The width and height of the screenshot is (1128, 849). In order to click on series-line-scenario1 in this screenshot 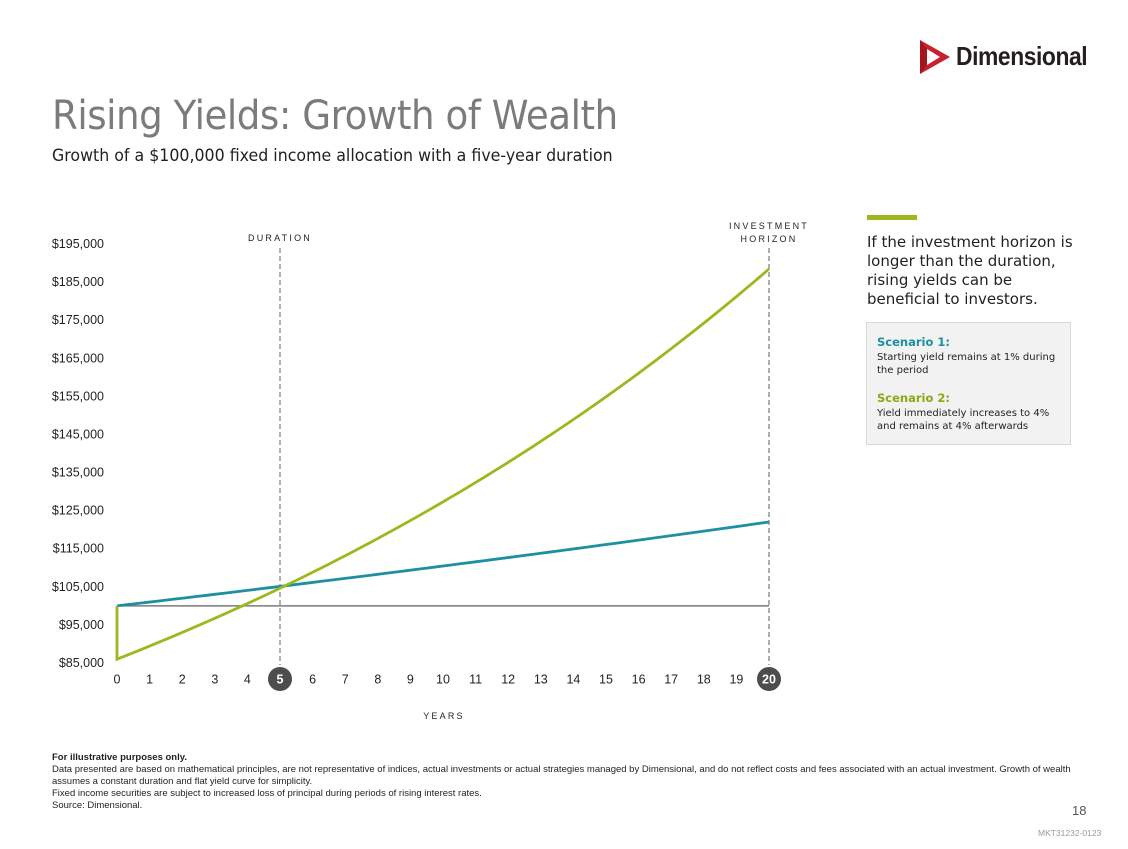, I will do `click(443, 564)`.